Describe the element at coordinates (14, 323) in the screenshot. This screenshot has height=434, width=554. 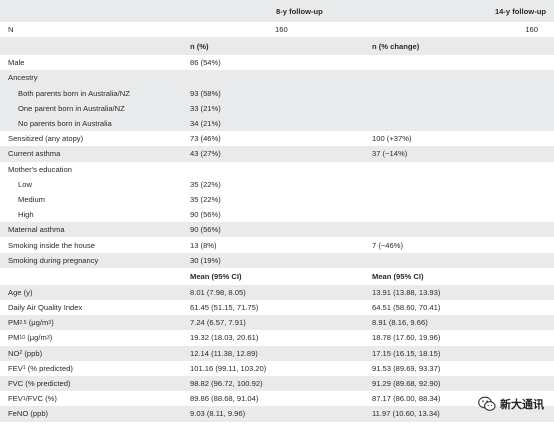
I see `label-main: PM` at that location.